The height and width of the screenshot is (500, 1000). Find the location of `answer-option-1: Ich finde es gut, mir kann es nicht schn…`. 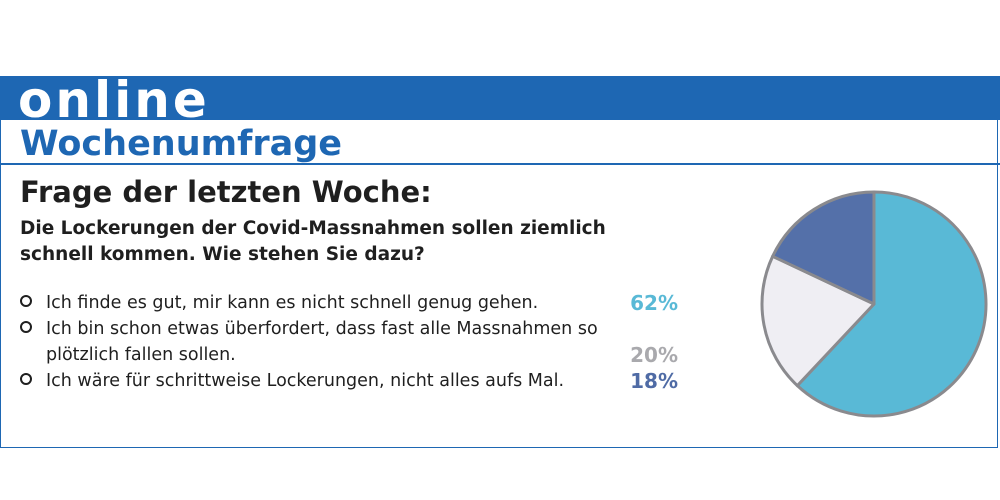

answer-option-1: Ich finde es gut, mir kann es nicht schn… is located at coordinates (360, 303).